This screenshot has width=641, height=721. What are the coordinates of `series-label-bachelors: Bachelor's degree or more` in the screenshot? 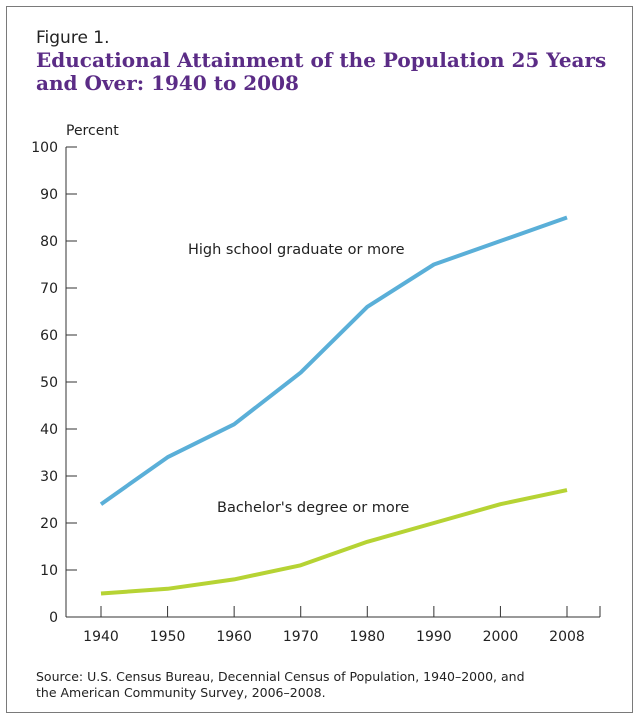 It's located at (313, 508).